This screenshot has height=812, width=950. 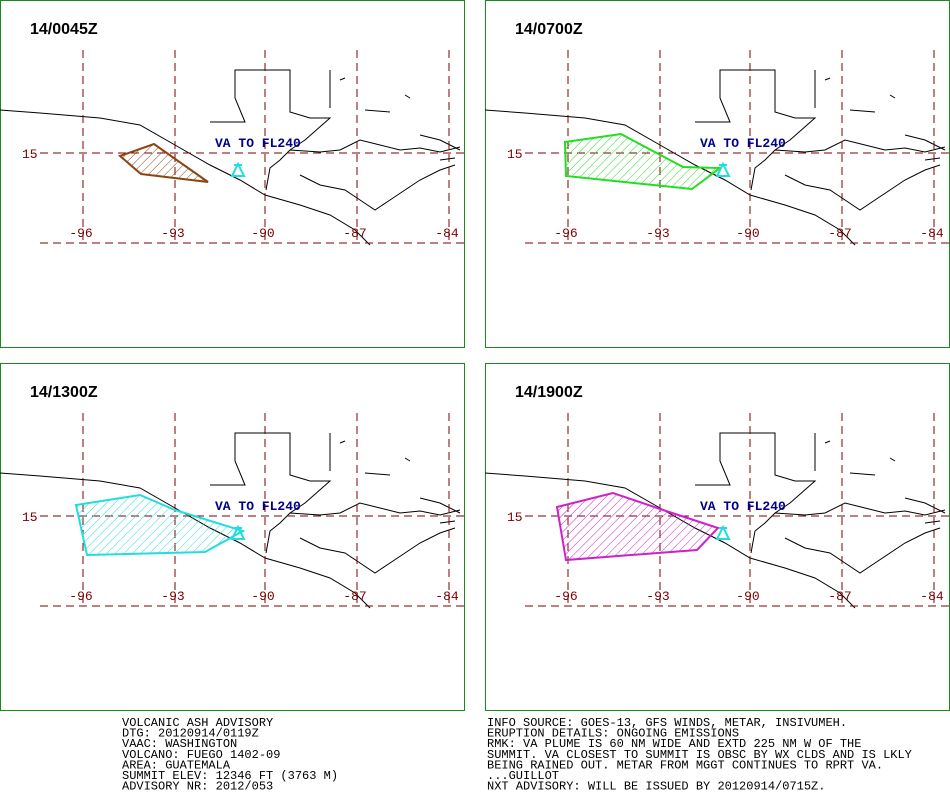 What do you see at coordinates (179, 744) in the screenshot?
I see `advisory-line: VAAC: WASHINGTON` at bounding box center [179, 744].